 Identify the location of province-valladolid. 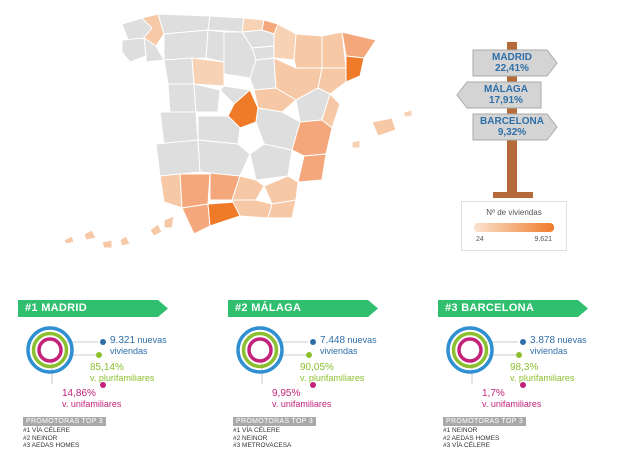
(208, 72).